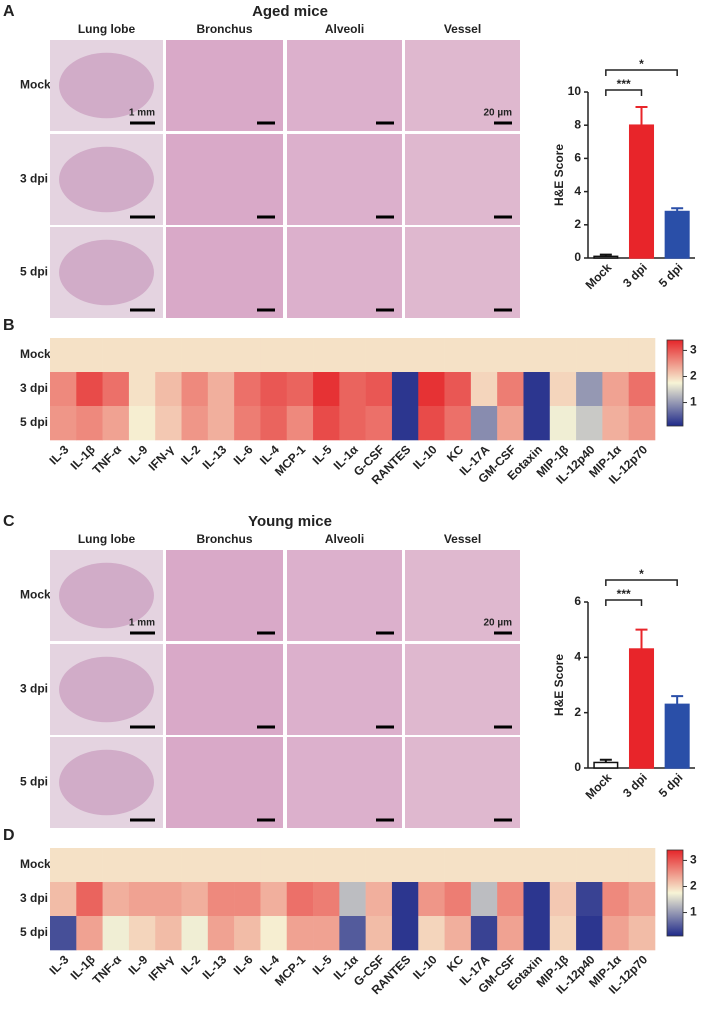 The width and height of the screenshot is (715, 1018). I want to click on scale-bar-label: 1 mm, so click(142, 113).